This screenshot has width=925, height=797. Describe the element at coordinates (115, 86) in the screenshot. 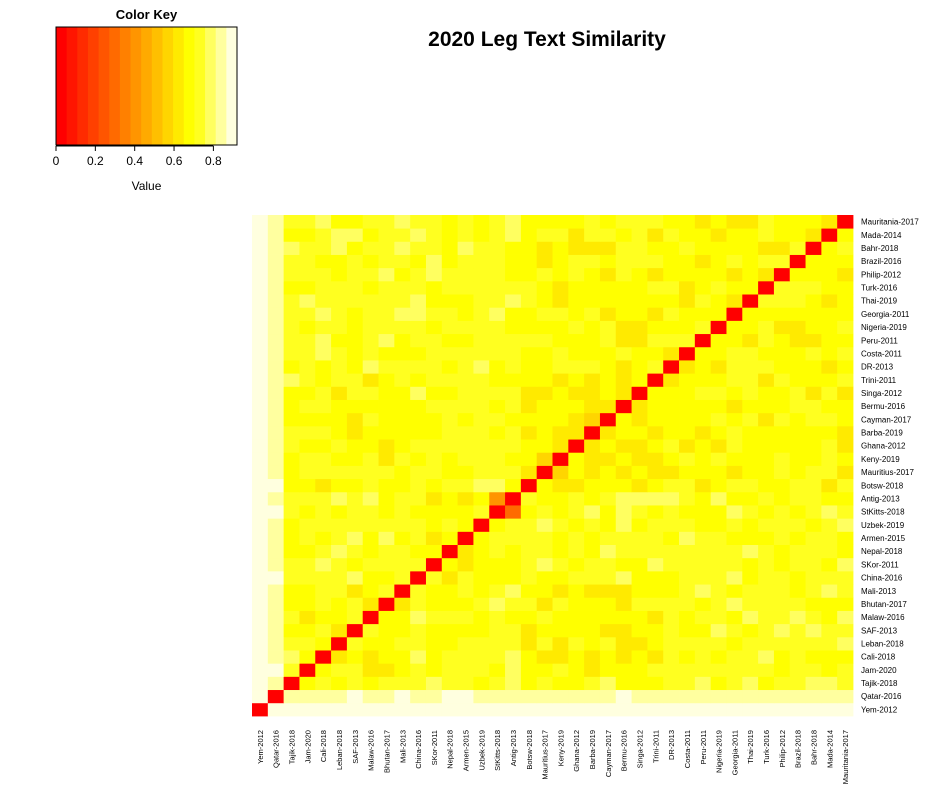

I see `color-key-swatch` at that location.